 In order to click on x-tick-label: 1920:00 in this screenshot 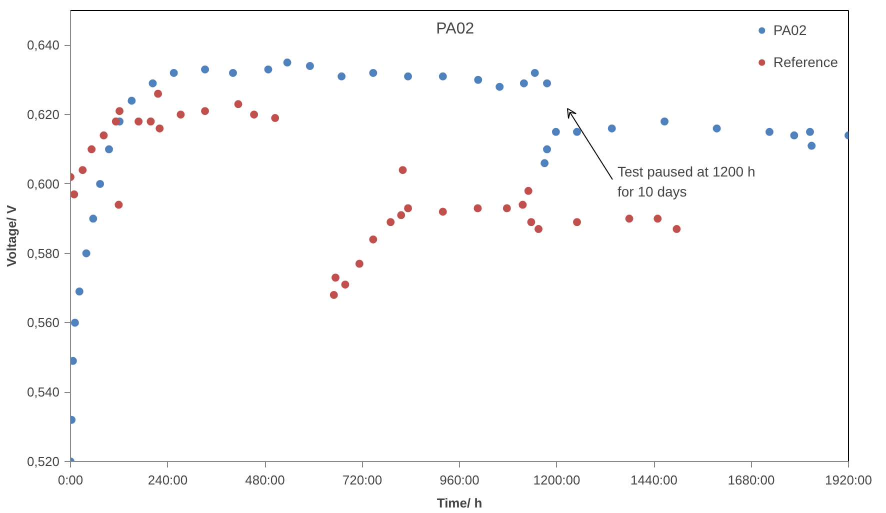, I will do `click(848, 480)`.